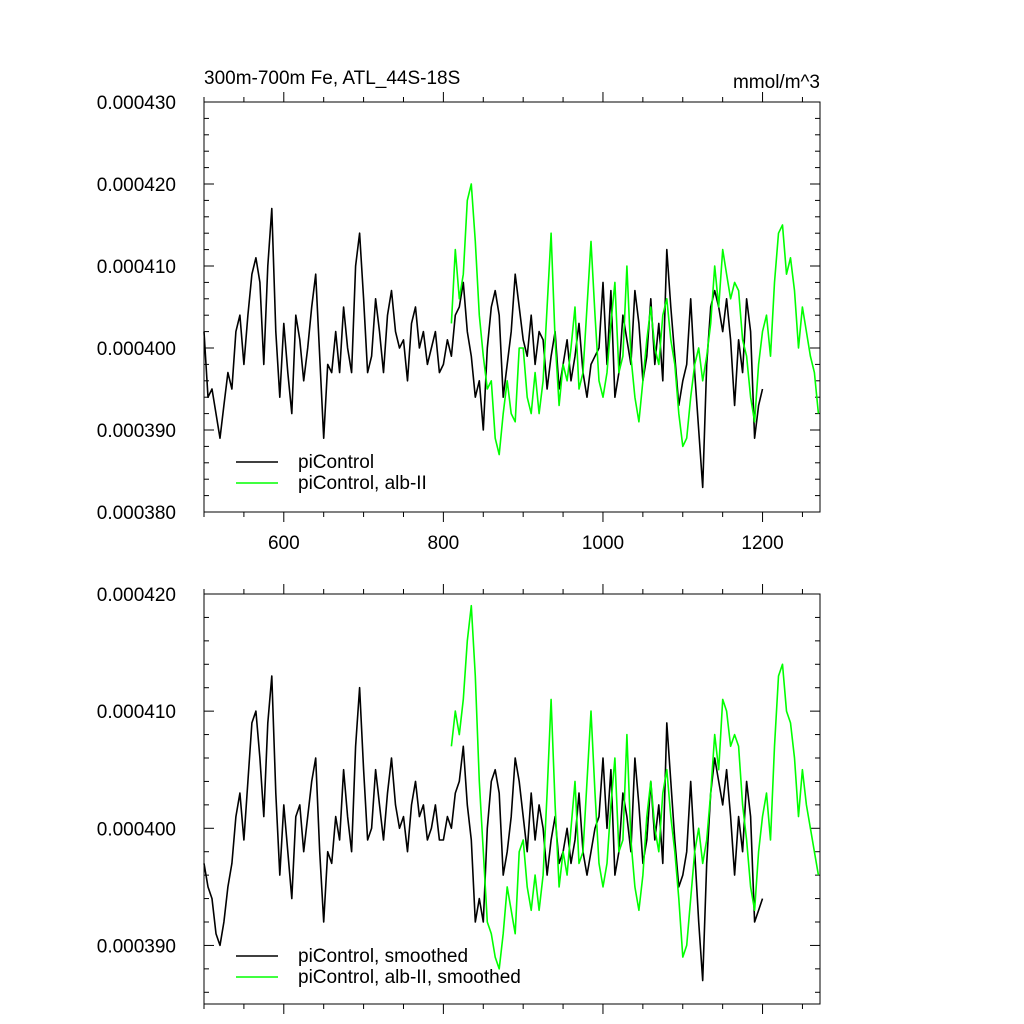 The image size is (1024, 1024). I want to click on y-tick-label: 0.000380, so click(136, 513).